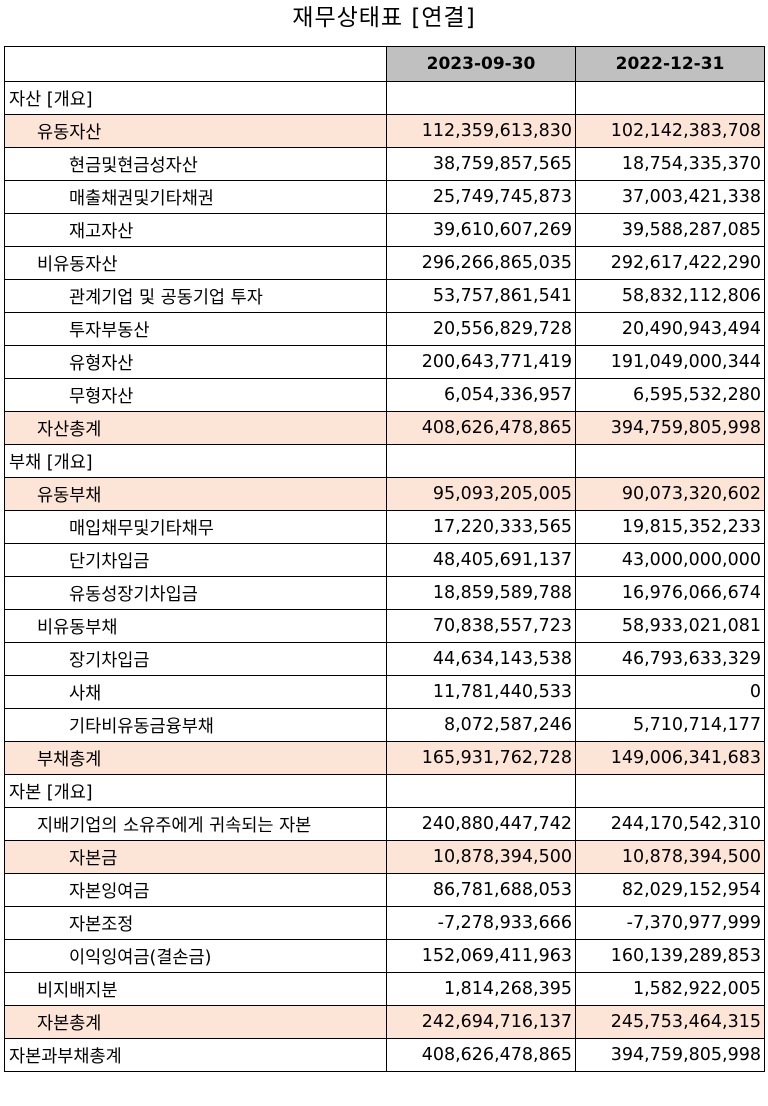  I want to click on value-2022-12-31: 37,003,421,338, so click(670, 197).